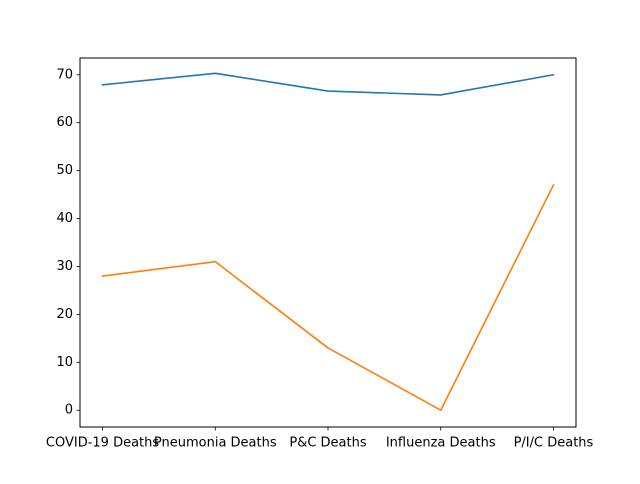  What do you see at coordinates (102, 443) in the screenshot?
I see `x-tick-label: COVID-19 Deaths` at bounding box center [102, 443].